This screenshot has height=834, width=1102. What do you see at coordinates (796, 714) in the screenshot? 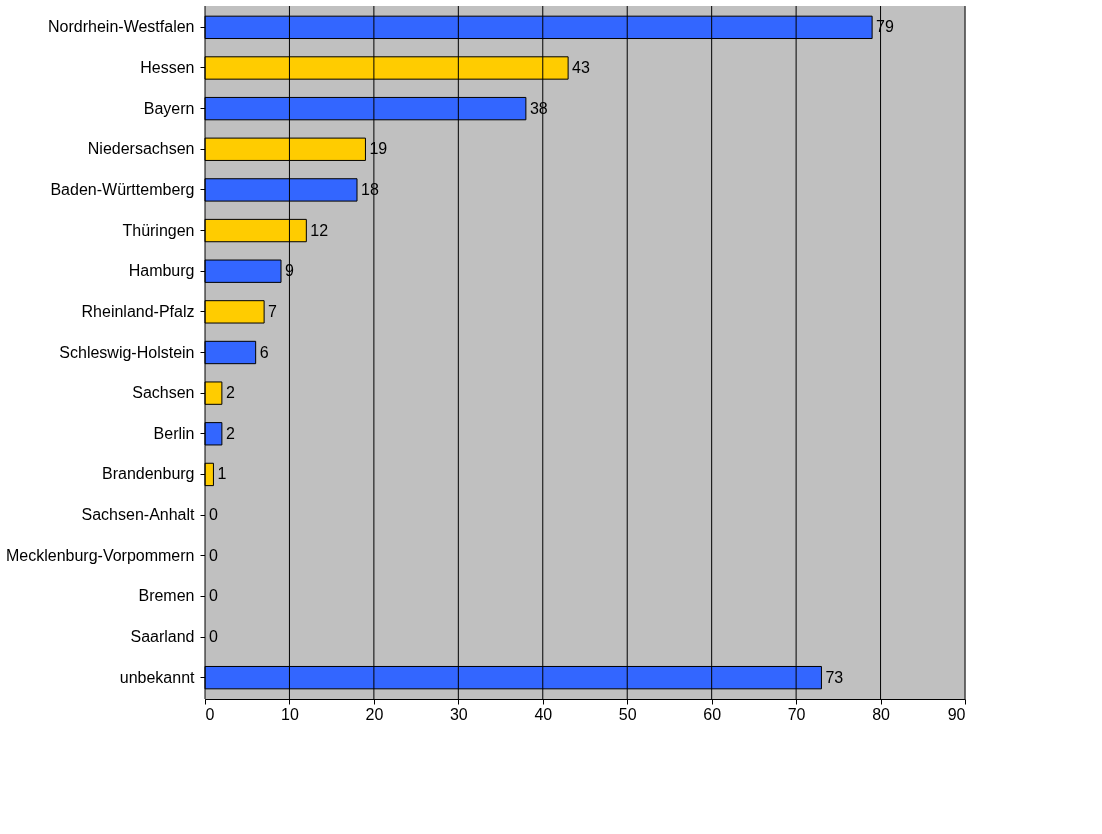
I see `x-tick-label: 70` at bounding box center [796, 714].